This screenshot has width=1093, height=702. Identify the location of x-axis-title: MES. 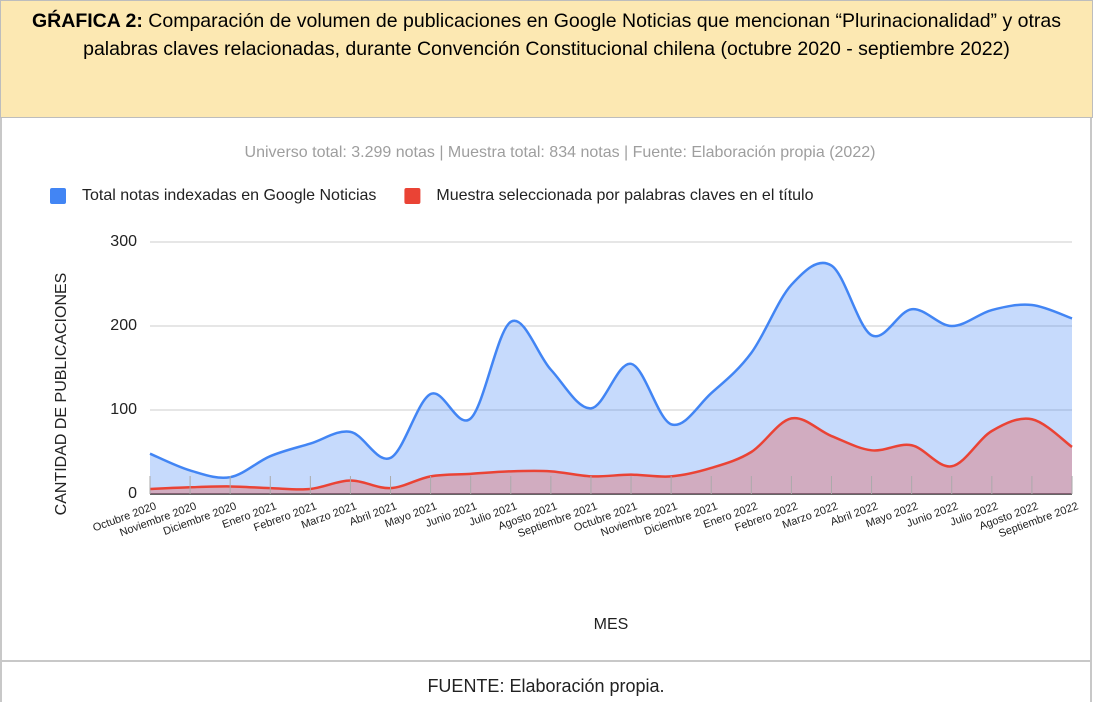
(611, 624).